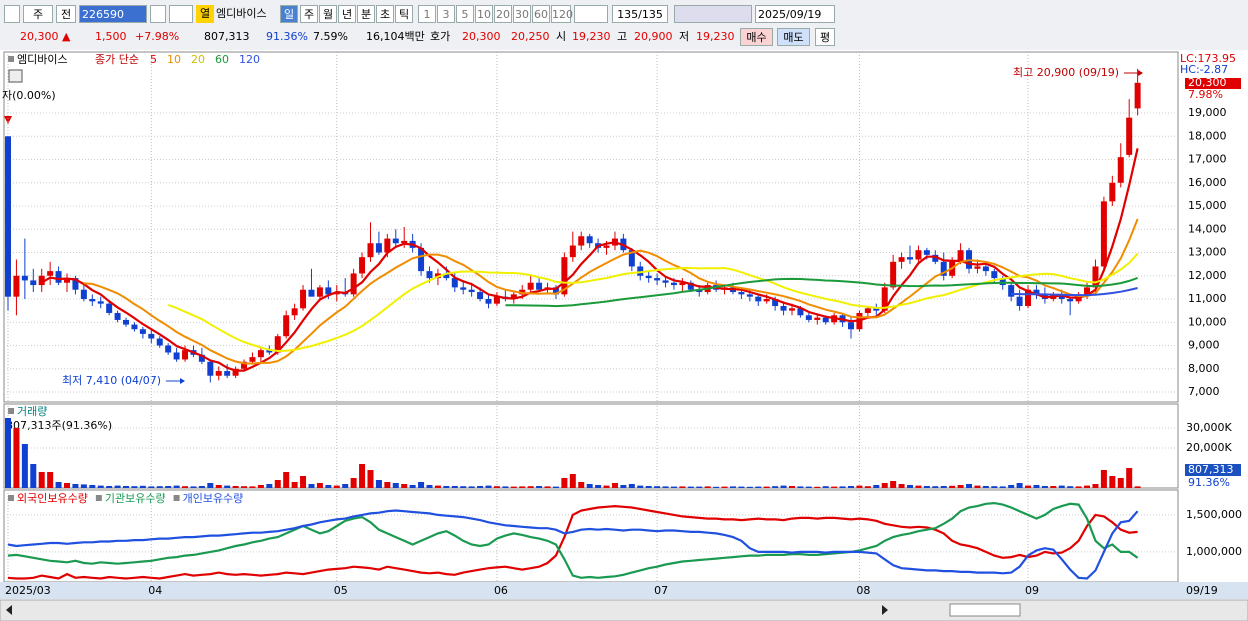 The image size is (1248, 621). I want to click on minute-button: 30, so click(522, 14).